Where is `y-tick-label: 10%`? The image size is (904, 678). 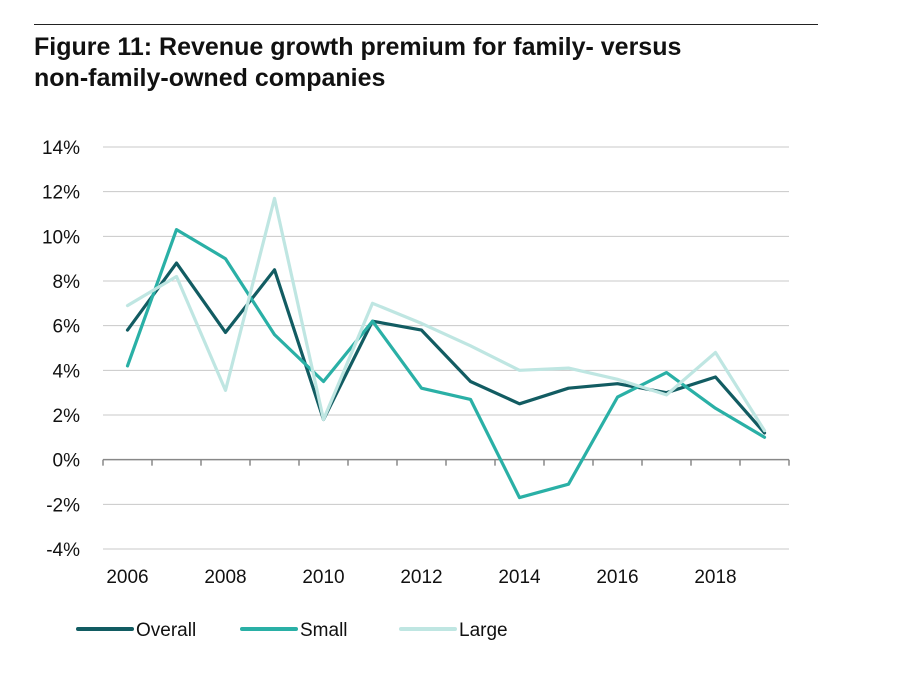 y-tick-label: 10% is located at coordinates (61, 237).